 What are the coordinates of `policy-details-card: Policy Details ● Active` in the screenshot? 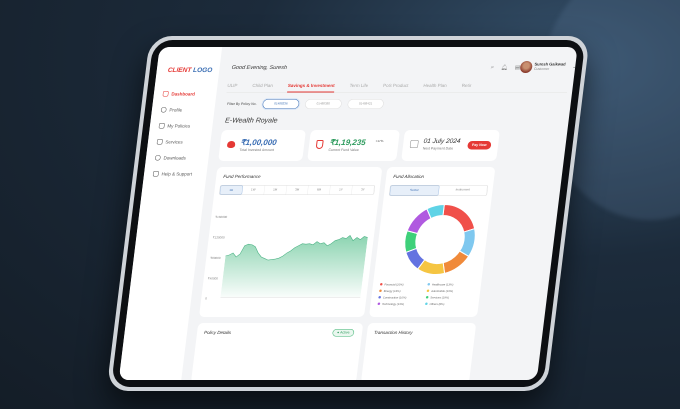 It's located at (277, 351).